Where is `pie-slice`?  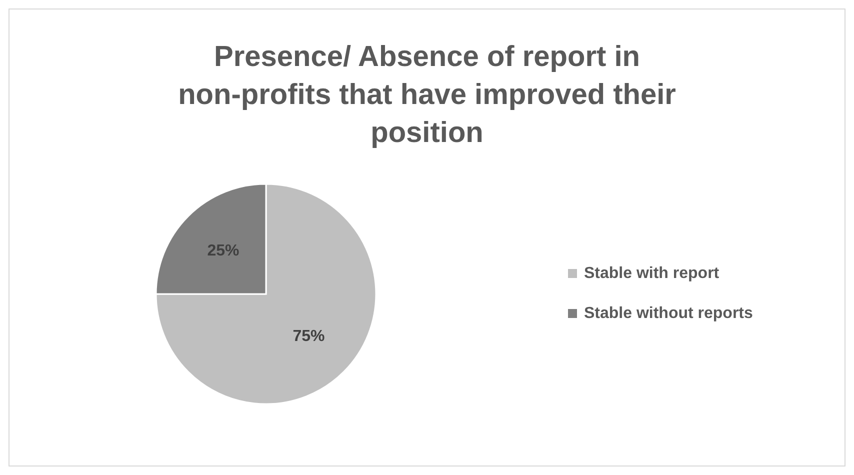
pie-slice is located at coordinates (266, 294).